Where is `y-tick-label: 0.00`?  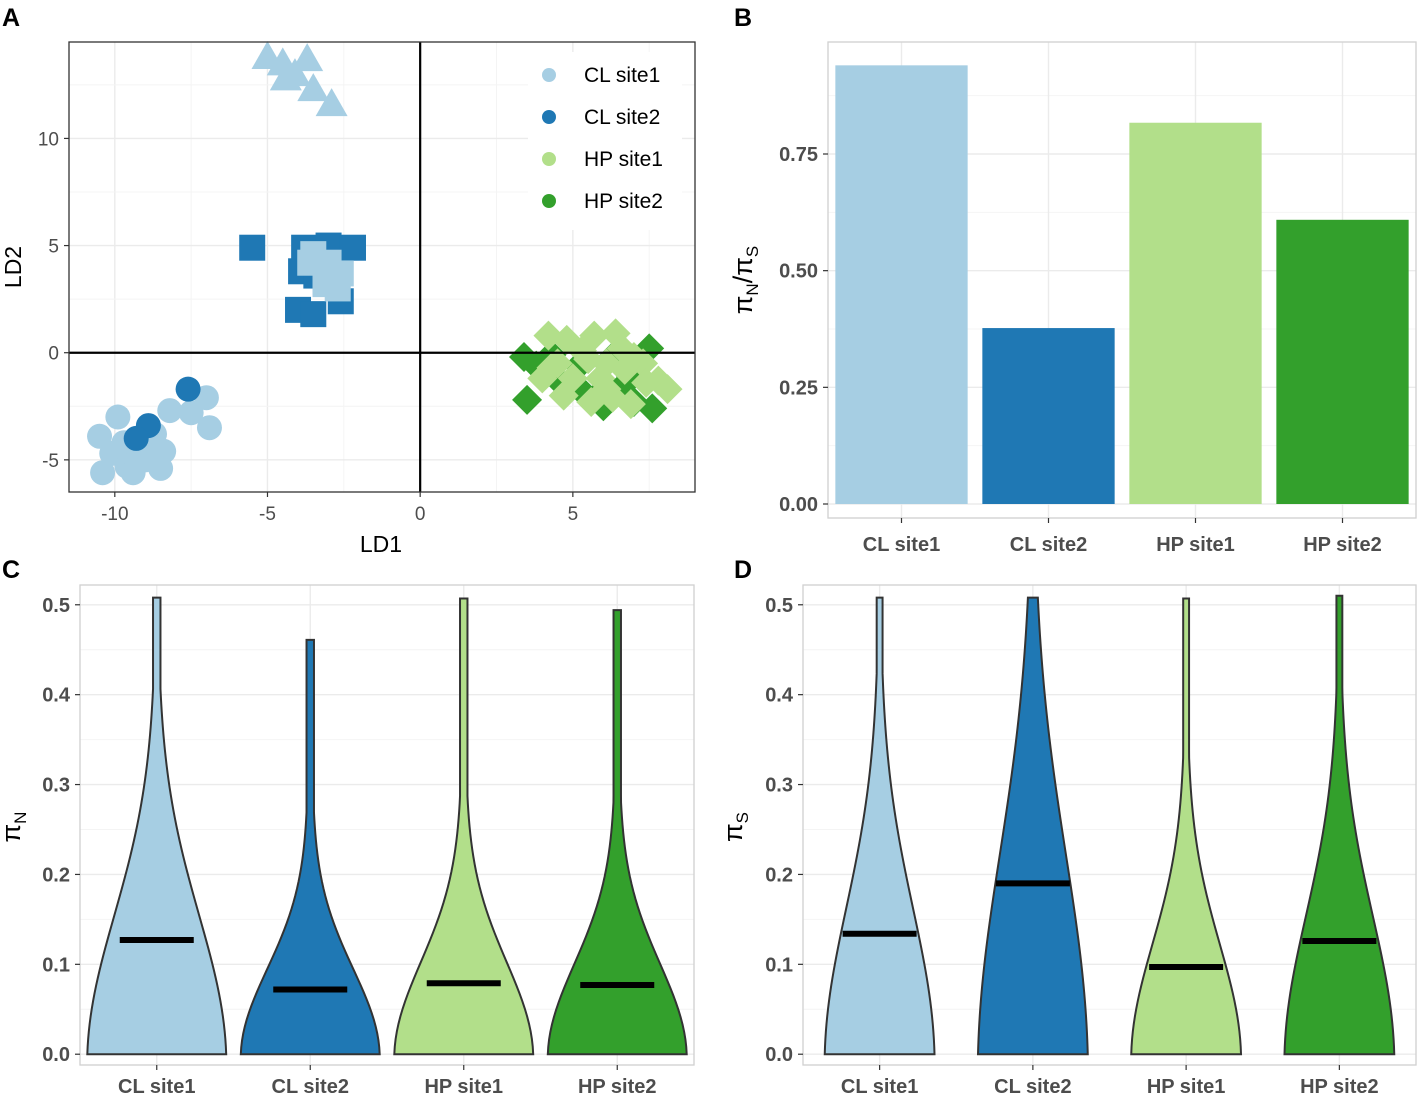 y-tick-label: 0.00 is located at coordinates (798, 505).